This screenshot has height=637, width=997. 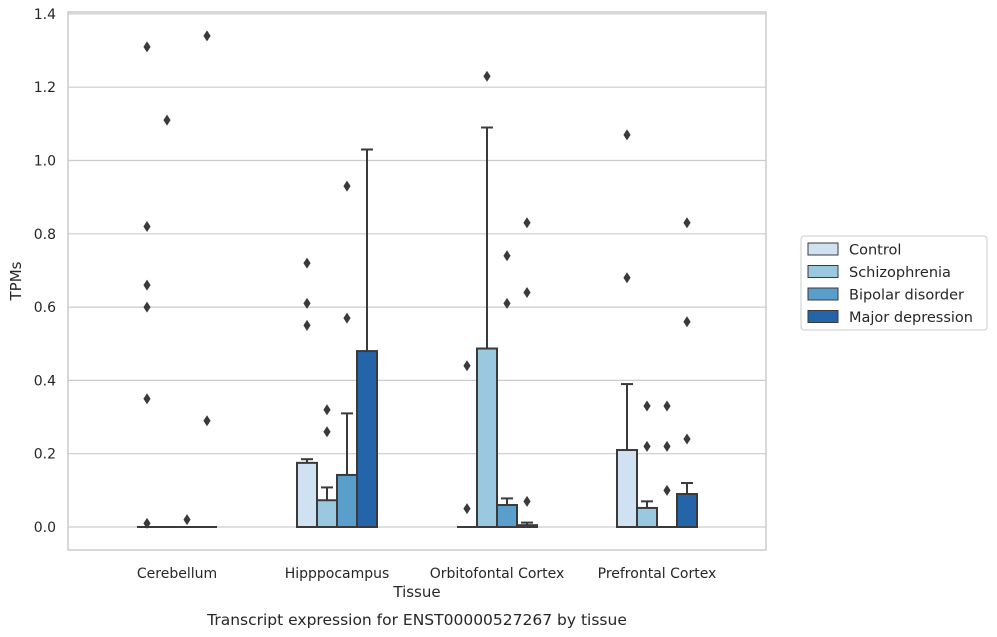 I want to click on legend-label: Major depression, so click(x=911, y=318).